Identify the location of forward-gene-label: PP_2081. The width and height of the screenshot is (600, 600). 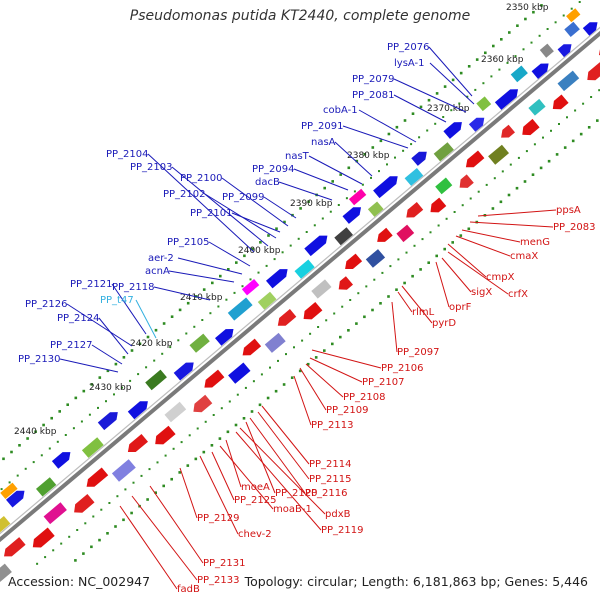
(373, 95).